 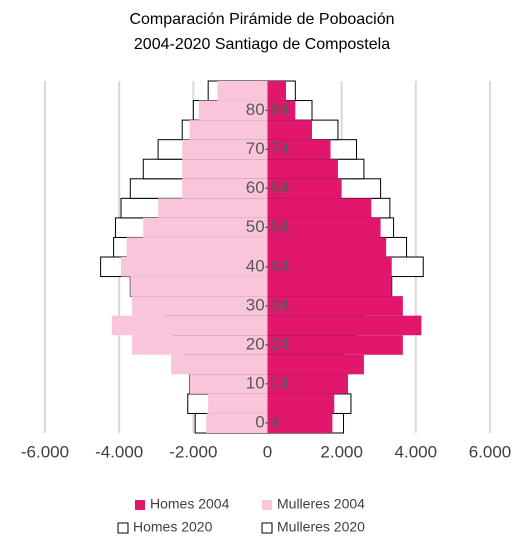 I want to click on chart-subtitle: 2004-2020 Santiago de Compostela, so click(x=262, y=44).